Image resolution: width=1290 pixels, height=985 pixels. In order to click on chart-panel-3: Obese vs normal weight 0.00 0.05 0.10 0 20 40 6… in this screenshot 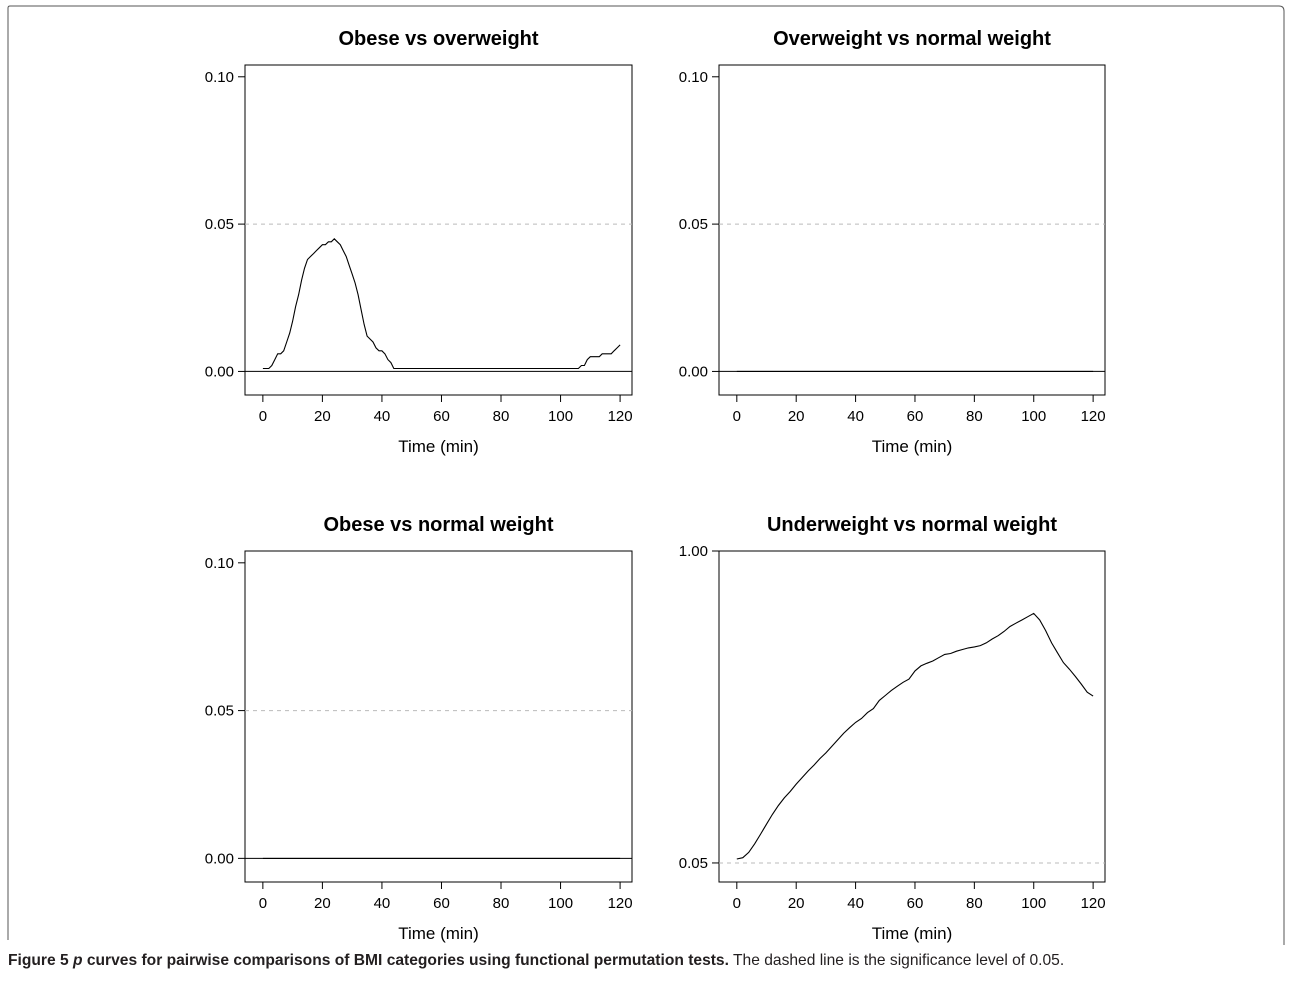, I will do `click(419, 728)`.